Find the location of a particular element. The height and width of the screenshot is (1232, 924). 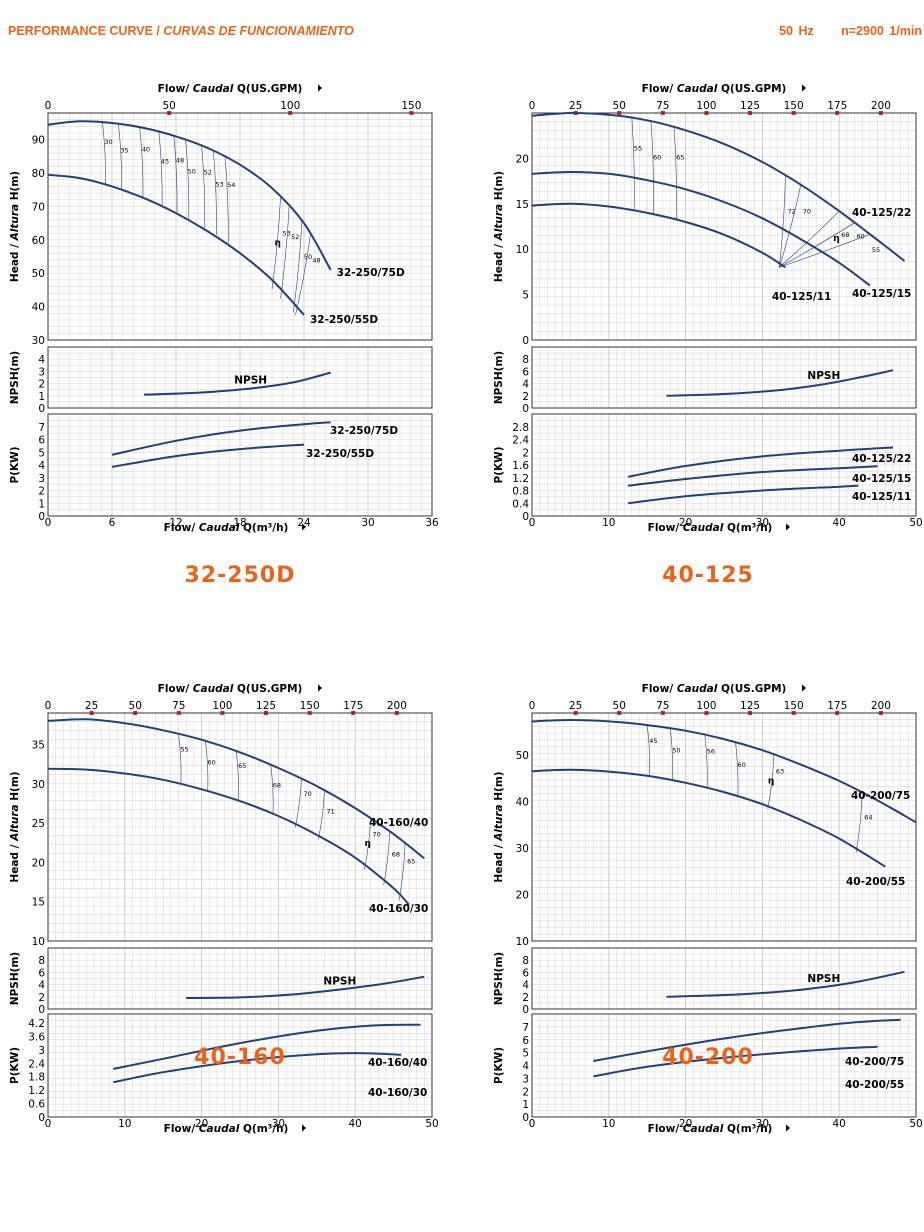

power-tick-label: 7 is located at coordinates (41, 428).